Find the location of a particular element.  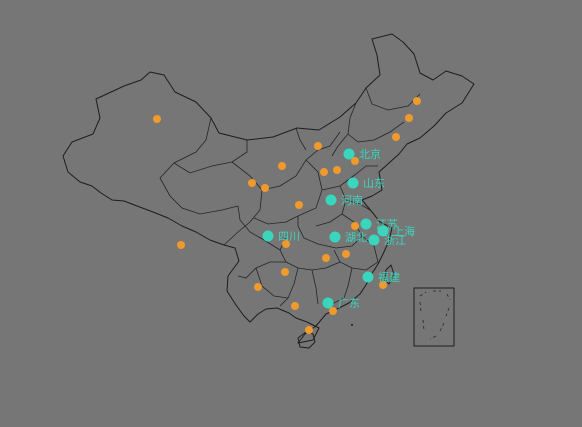

taiwan-island is located at coordinates (389, 274).